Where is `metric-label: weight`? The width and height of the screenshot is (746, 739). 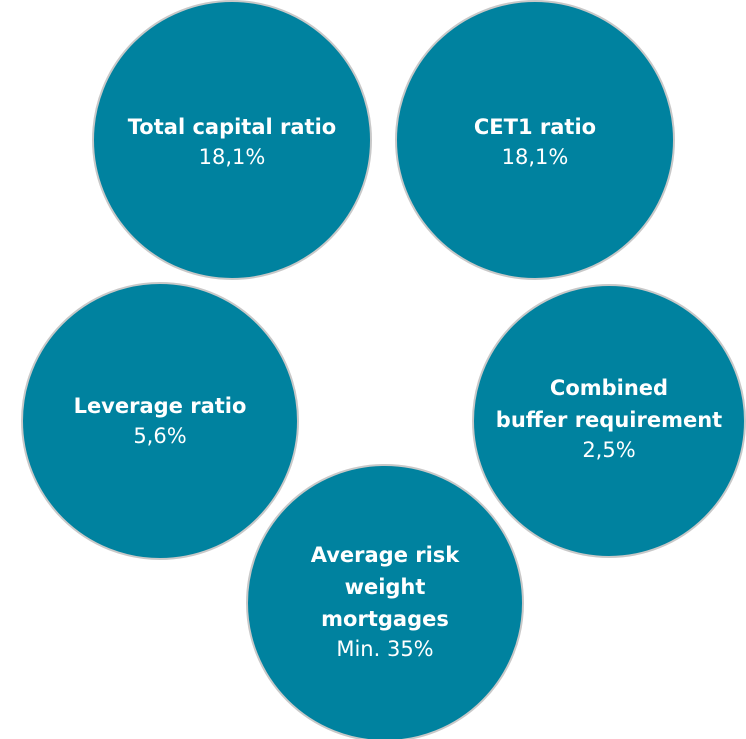 metric-label: weight is located at coordinates (385, 587).